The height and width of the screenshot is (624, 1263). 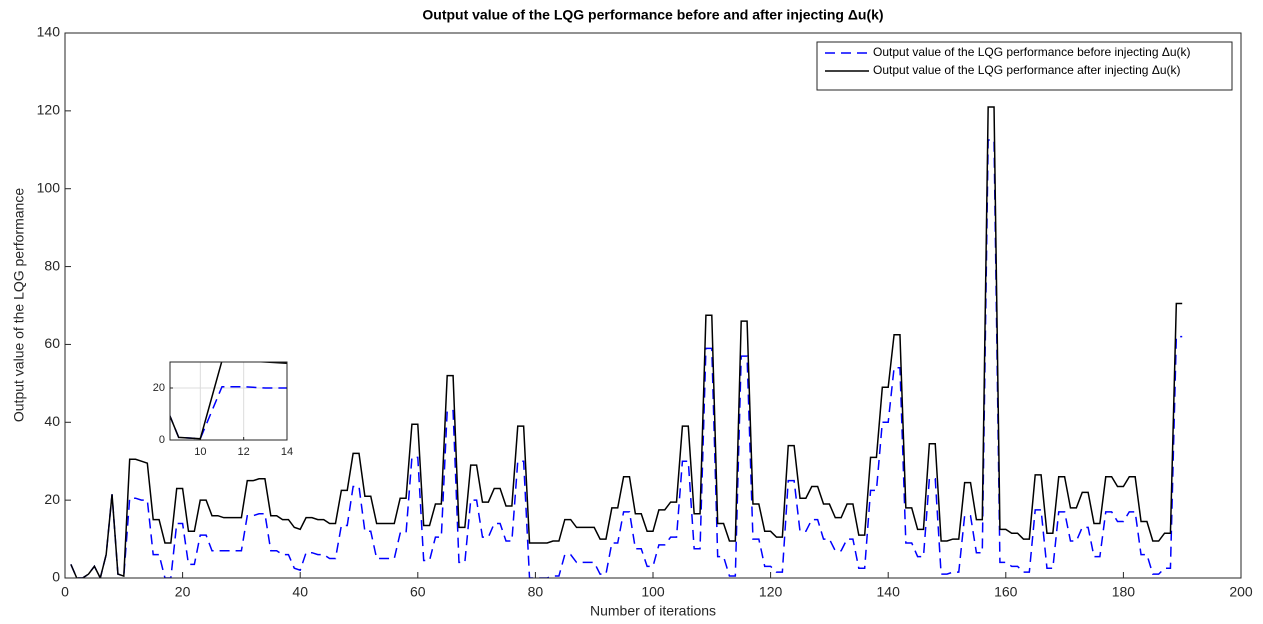 What do you see at coordinates (183, 592) in the screenshot?
I see `x-tick-label: 20` at bounding box center [183, 592].